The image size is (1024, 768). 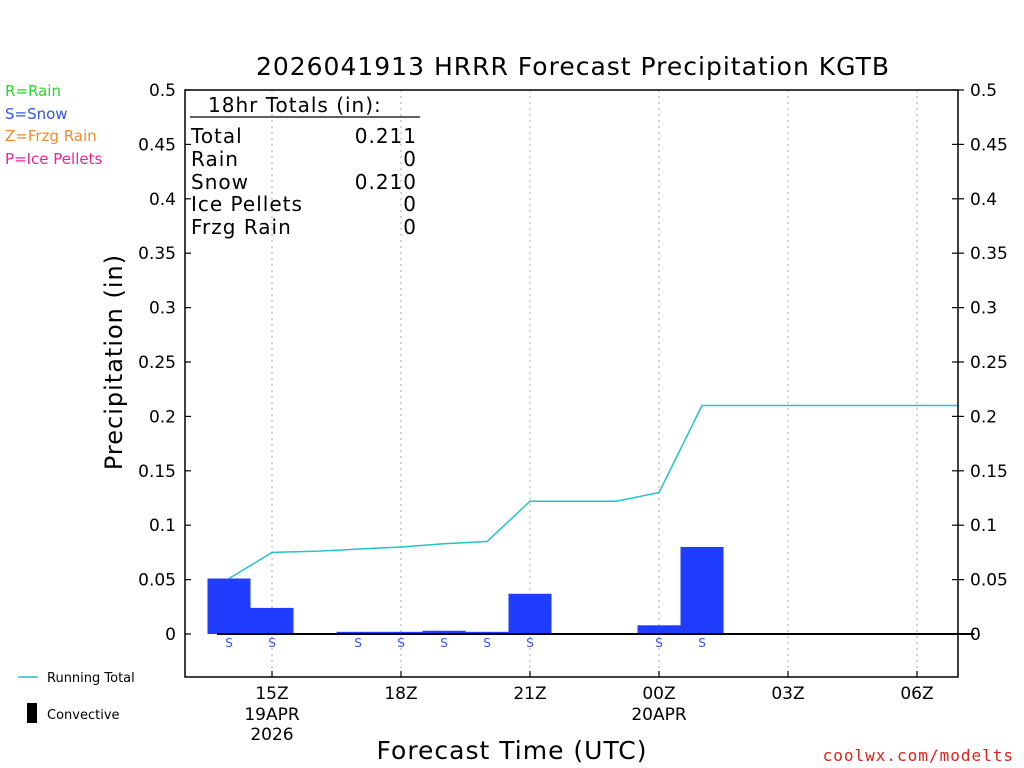 What do you see at coordinates (271, 735) in the screenshot?
I see `x-tick-year: 2026` at bounding box center [271, 735].